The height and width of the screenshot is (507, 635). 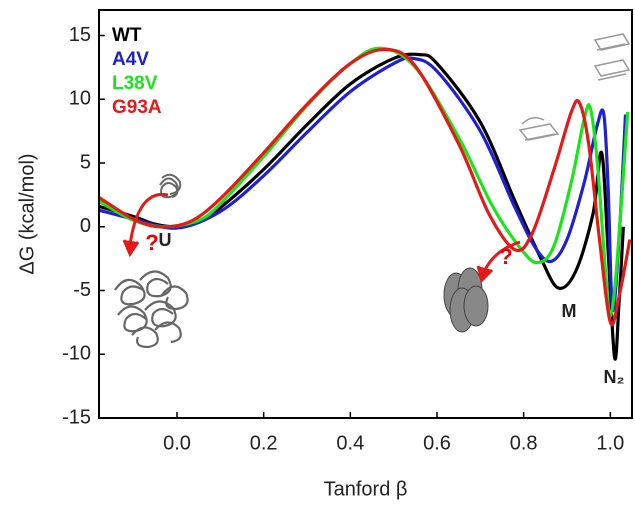 I want to click on y-tick-label: -15, so click(x=76, y=417).